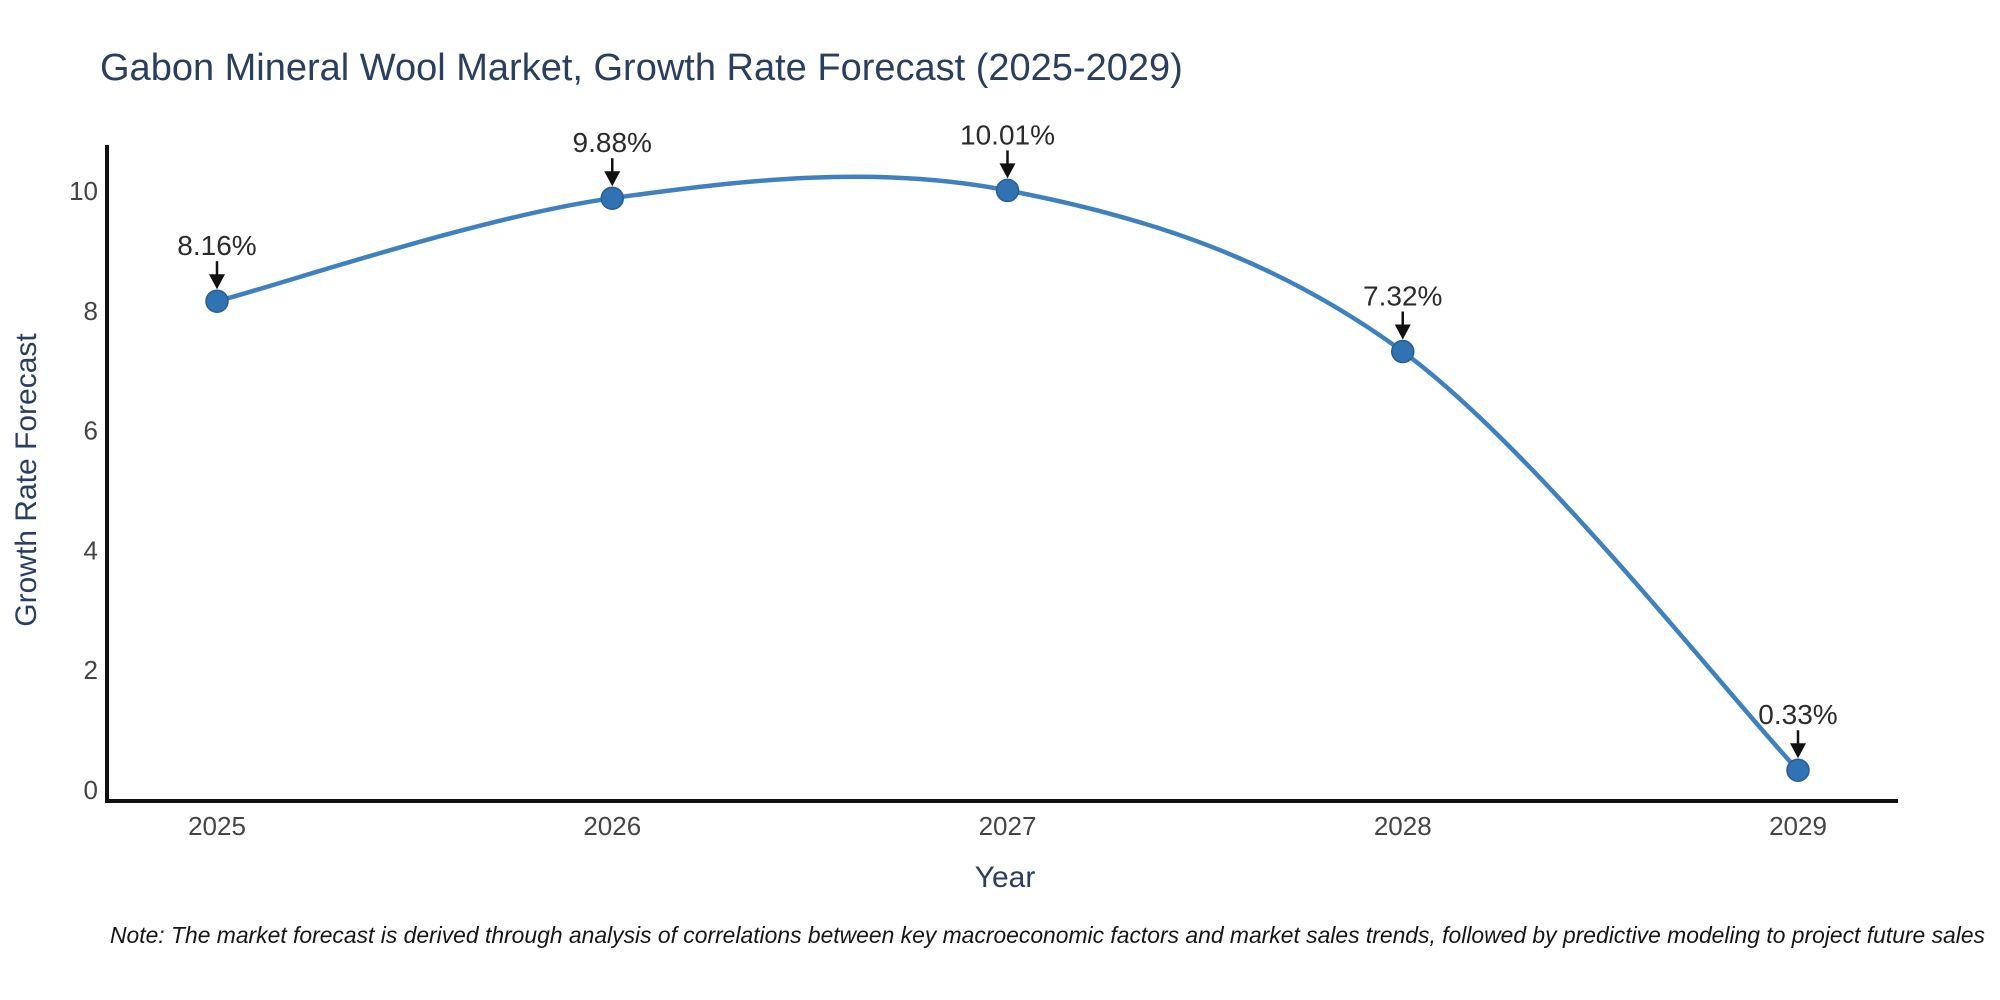 The image size is (2000, 1000). Describe the element at coordinates (1007, 134) in the screenshot. I see `data-point-label: 10.01%` at that location.